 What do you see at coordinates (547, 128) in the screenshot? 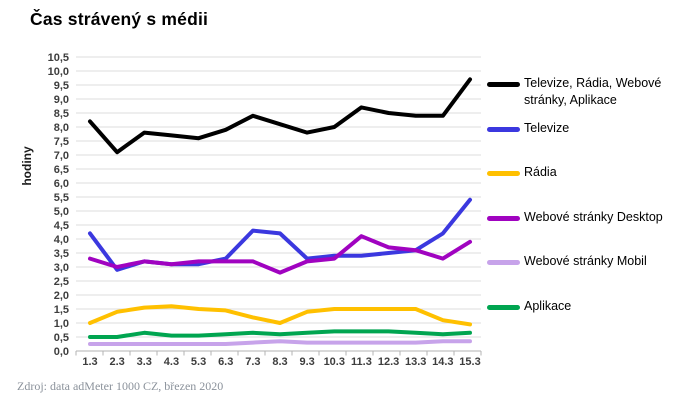
I see `legend-label: Televize` at bounding box center [547, 128].